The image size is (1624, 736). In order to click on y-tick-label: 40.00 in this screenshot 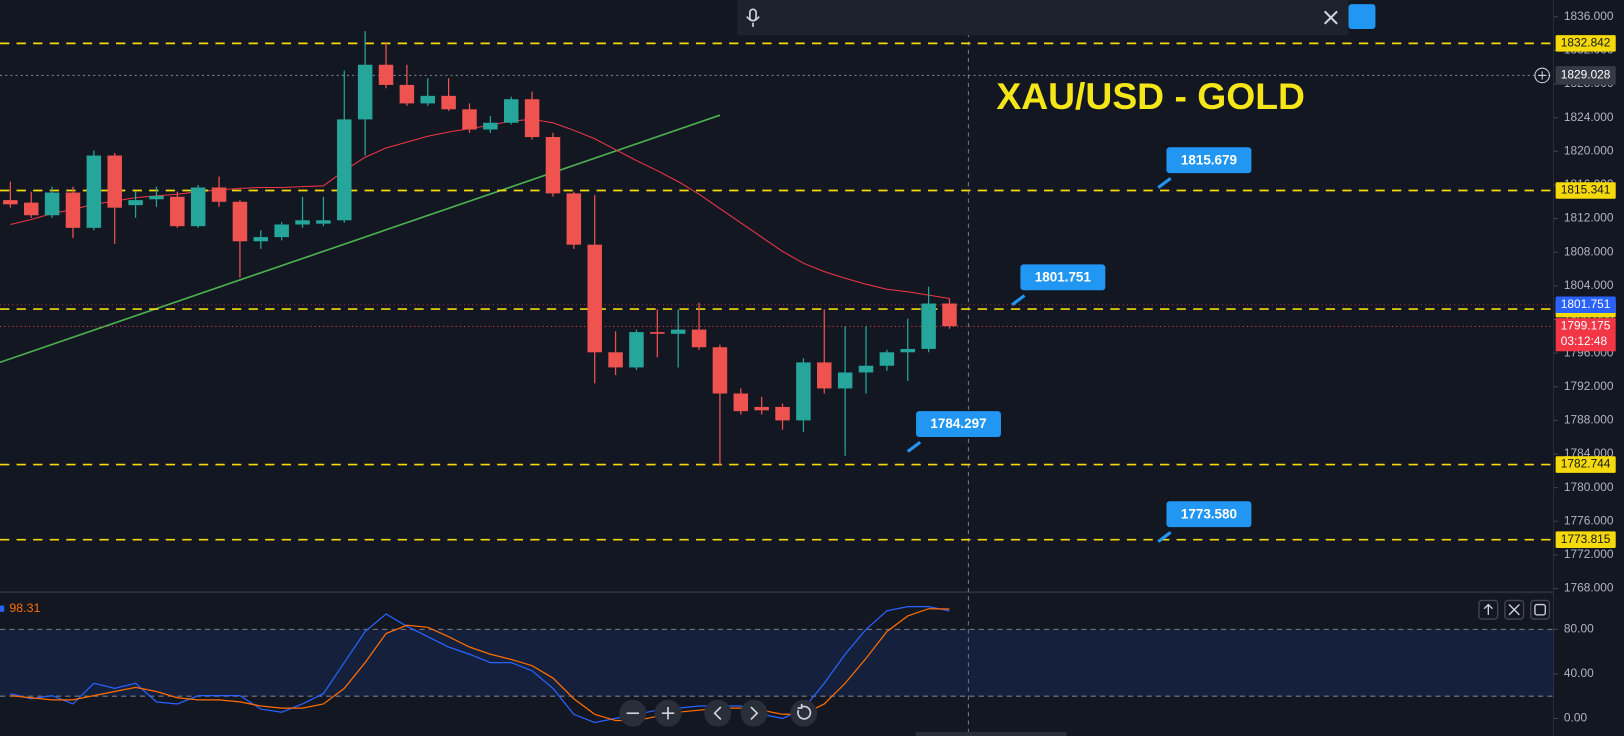, I will do `click(1579, 673)`.